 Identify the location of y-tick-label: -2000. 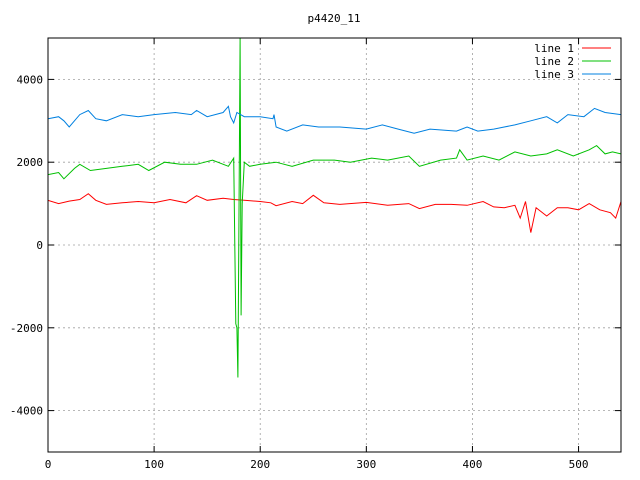
(26, 328).